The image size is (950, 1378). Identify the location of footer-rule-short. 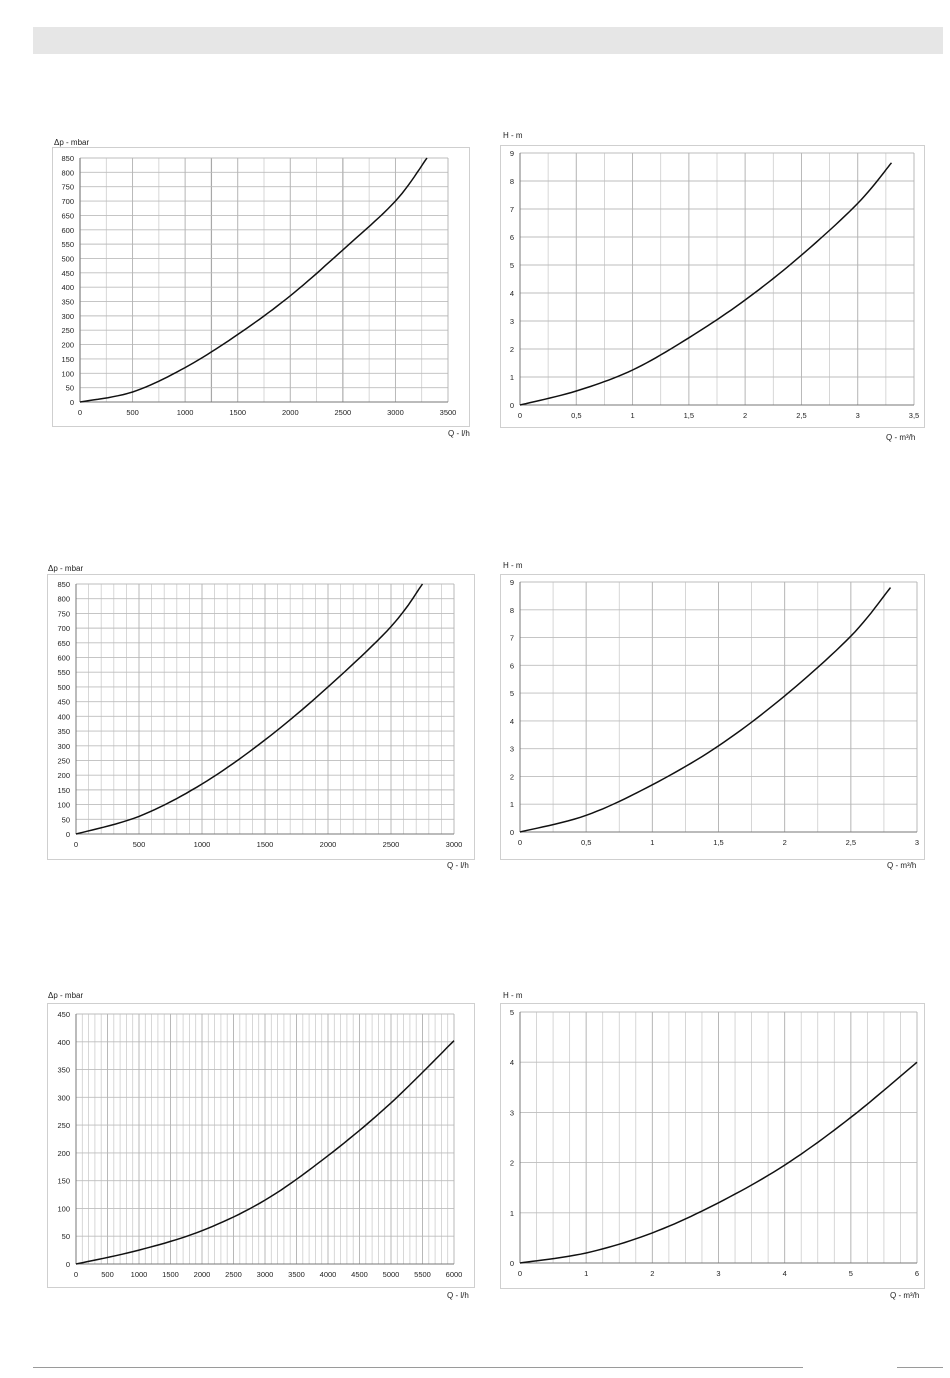
(920, 1367).